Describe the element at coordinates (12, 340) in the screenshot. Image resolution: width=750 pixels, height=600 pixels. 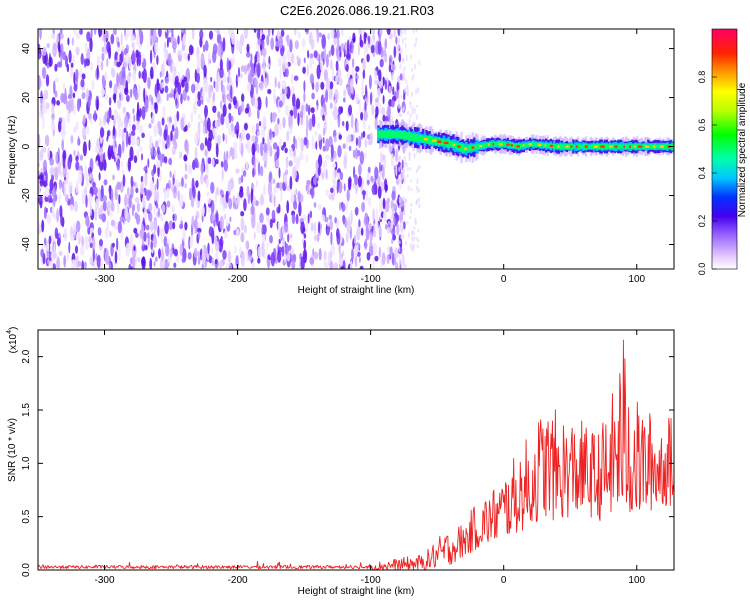
I see `snr-scale-factor: (x104)` at that location.